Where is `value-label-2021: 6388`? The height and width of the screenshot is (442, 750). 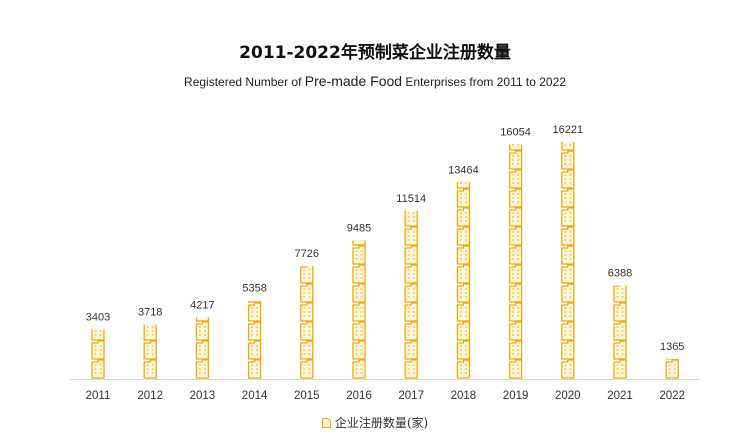 value-label-2021: 6388 is located at coordinates (620, 274).